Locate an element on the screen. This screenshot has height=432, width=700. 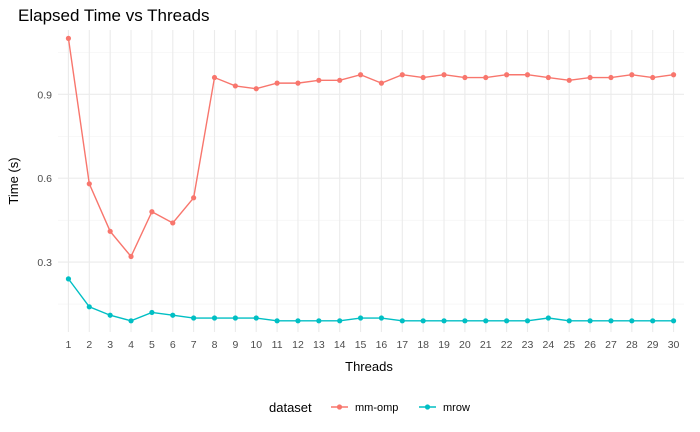
series-line is located at coordinates (370, 300).